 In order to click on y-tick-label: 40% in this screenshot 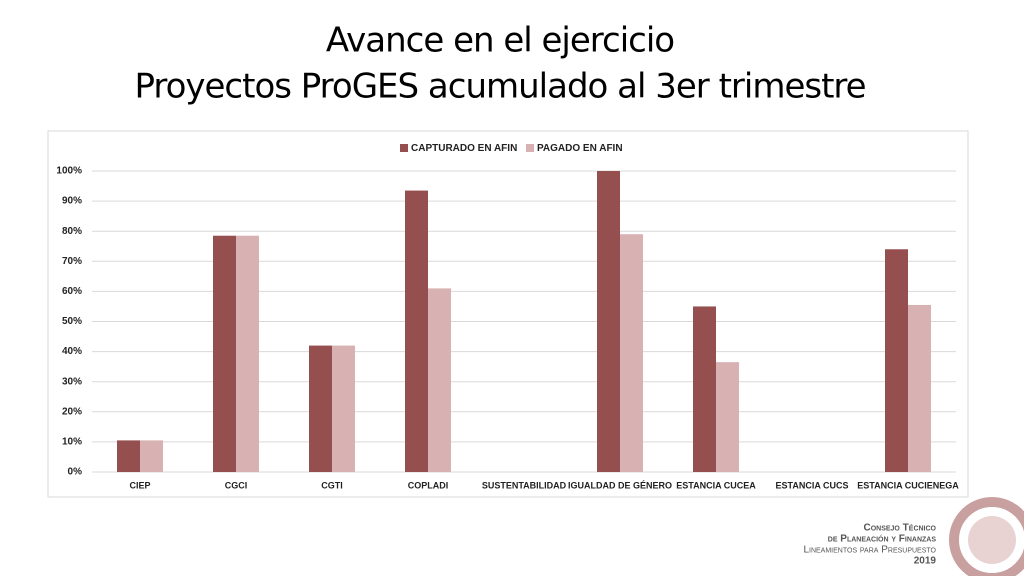, I will do `click(72, 351)`.